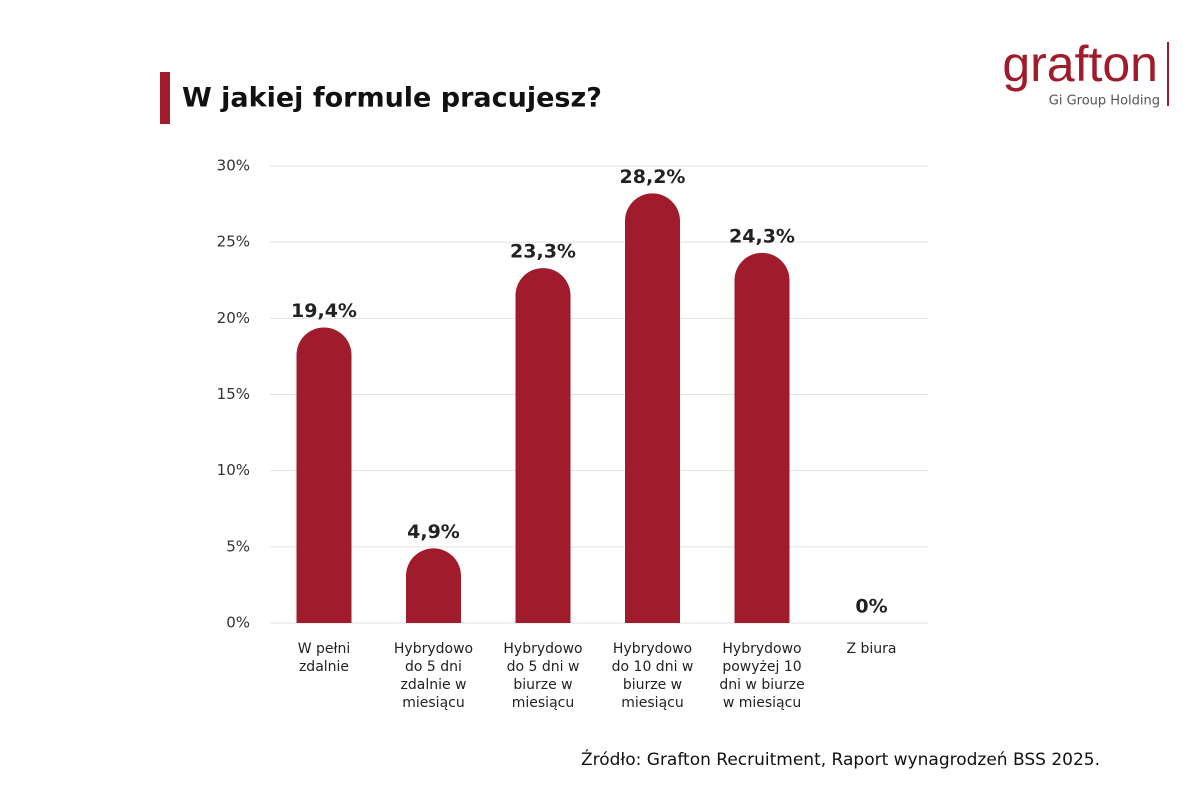 The width and height of the screenshot is (1200, 800). I want to click on logo-subtitle: Gi Group Holding, so click(1104, 101).